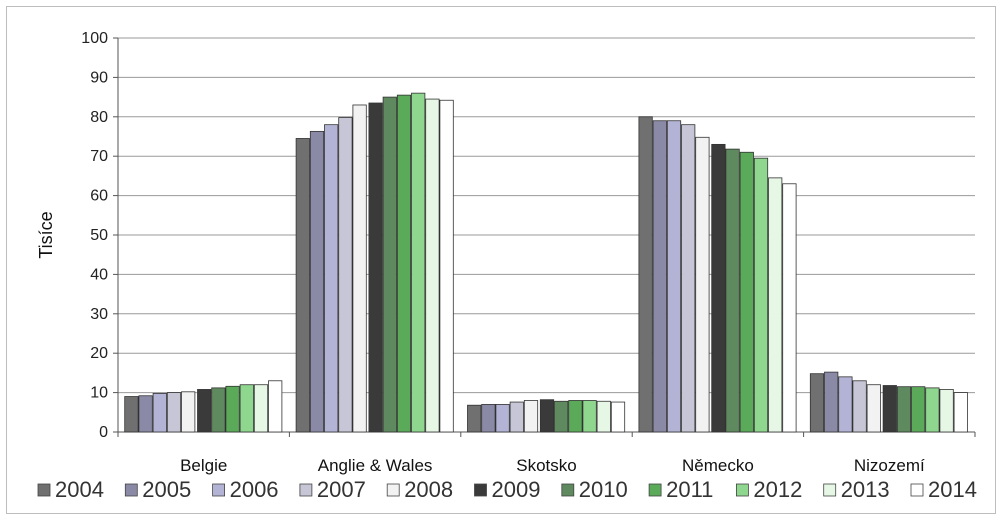 The width and height of the screenshot is (1002, 520). Describe the element at coordinates (655, 490) in the screenshot. I see `legend-swatch-2011` at that location.